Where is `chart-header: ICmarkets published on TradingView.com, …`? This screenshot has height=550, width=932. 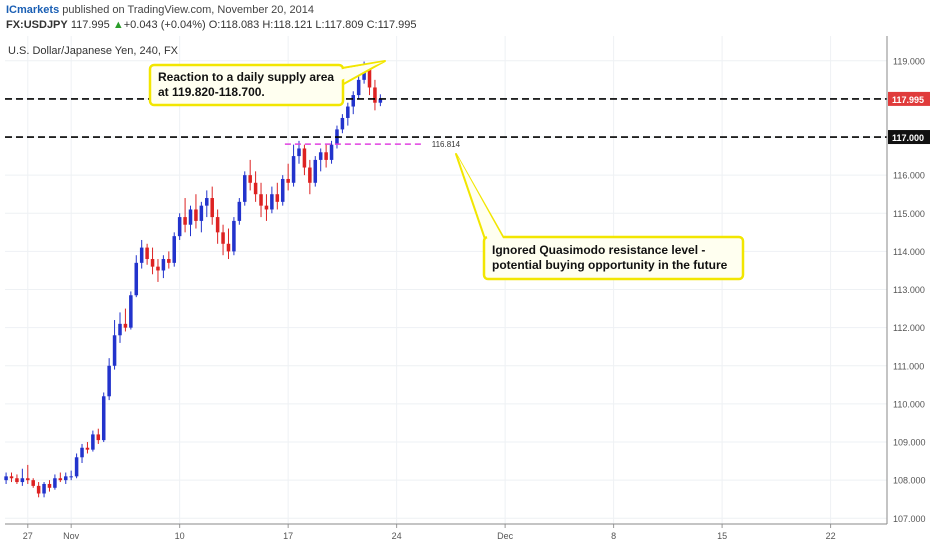 chart-header: ICmarkets published on TradingView.com, … is located at coordinates (466, 18).